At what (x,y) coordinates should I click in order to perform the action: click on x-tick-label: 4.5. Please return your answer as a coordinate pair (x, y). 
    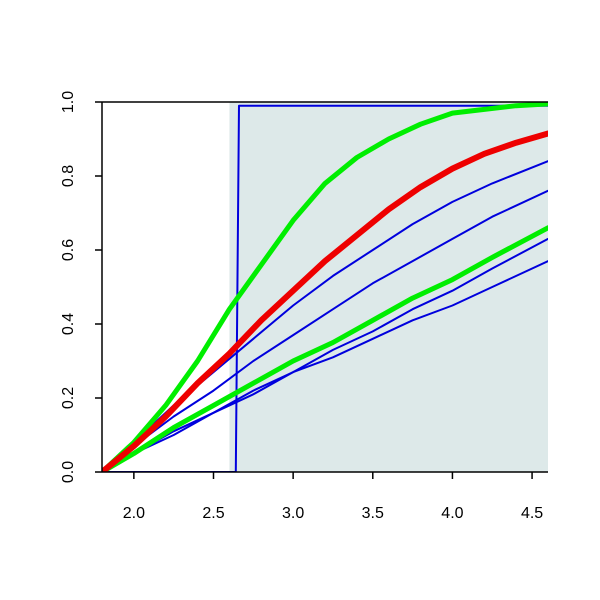
    Looking at the image, I should click on (532, 513).